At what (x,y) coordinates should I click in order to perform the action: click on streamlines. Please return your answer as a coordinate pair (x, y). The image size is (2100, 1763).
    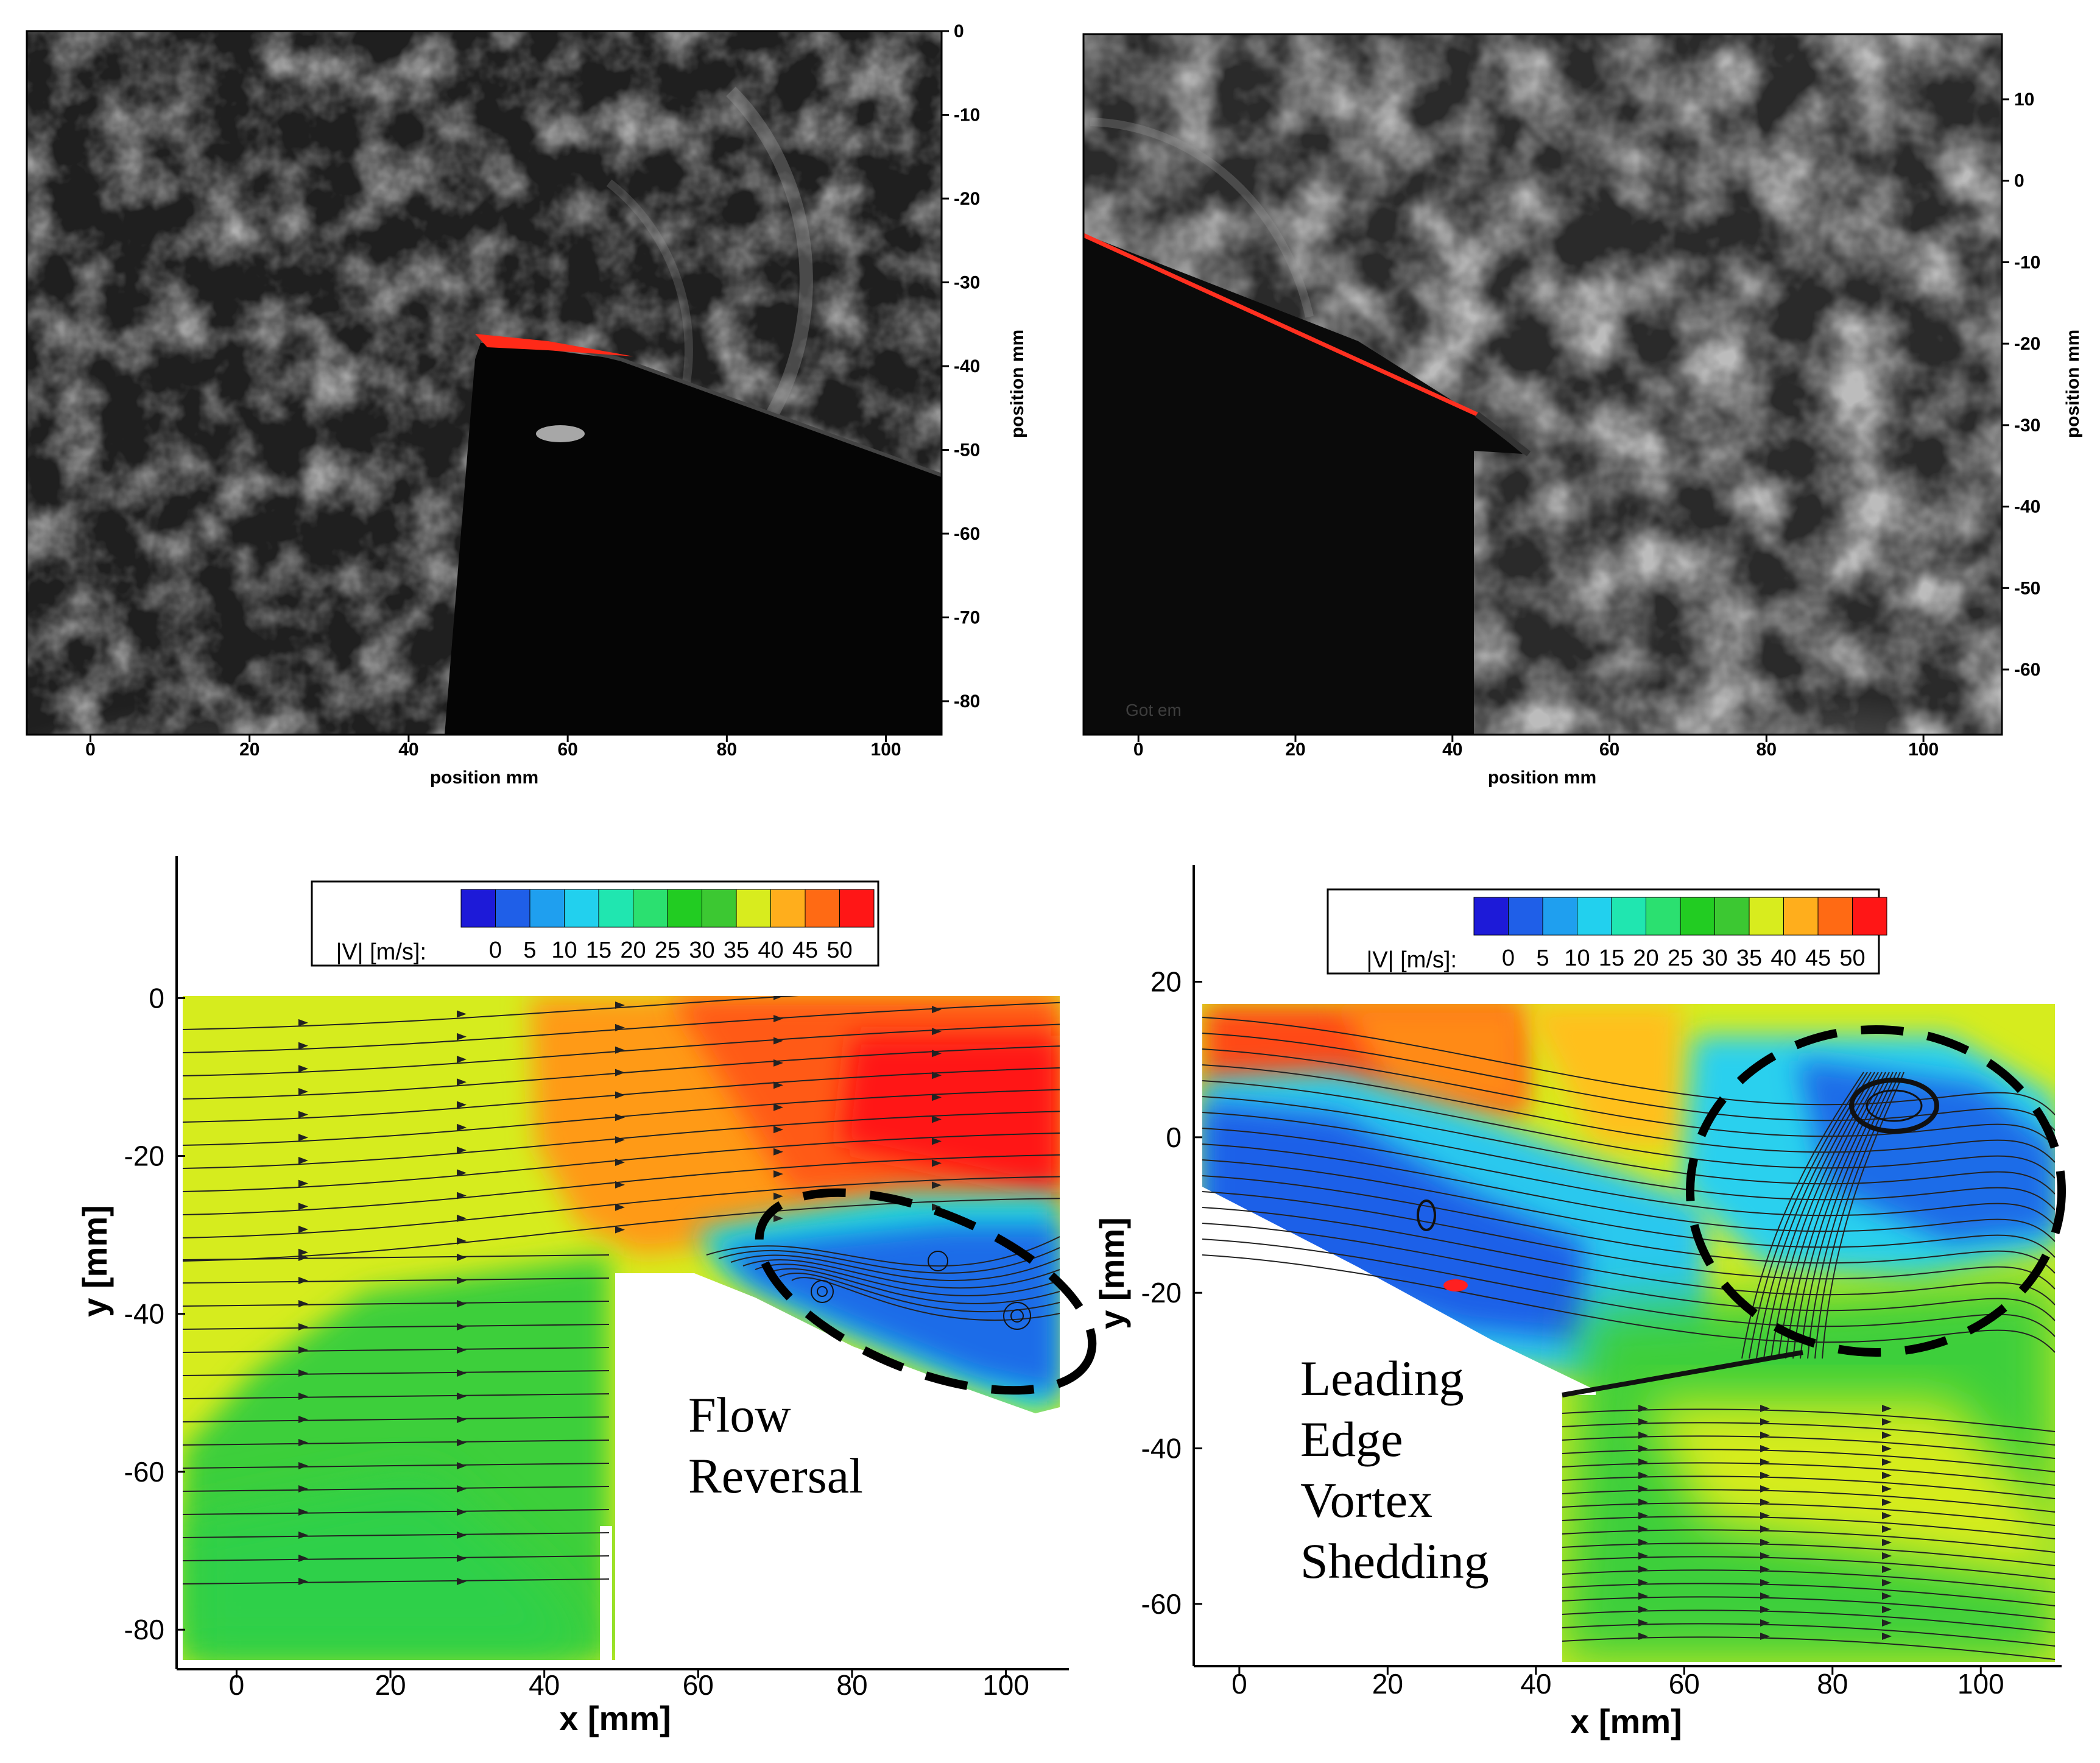
    Looking at the image, I should click on (622, 1284).